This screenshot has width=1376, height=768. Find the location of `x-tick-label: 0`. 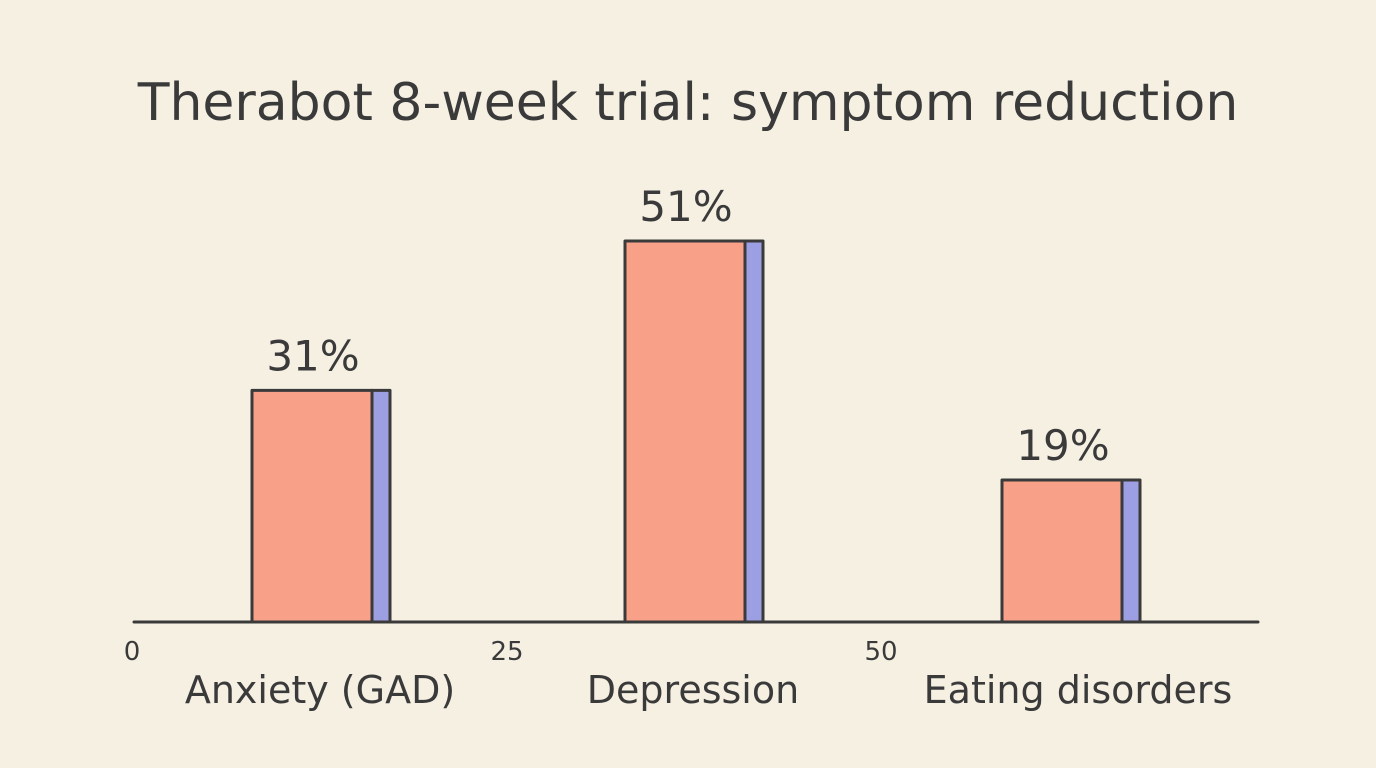

x-tick-label: 0 is located at coordinates (132, 652).